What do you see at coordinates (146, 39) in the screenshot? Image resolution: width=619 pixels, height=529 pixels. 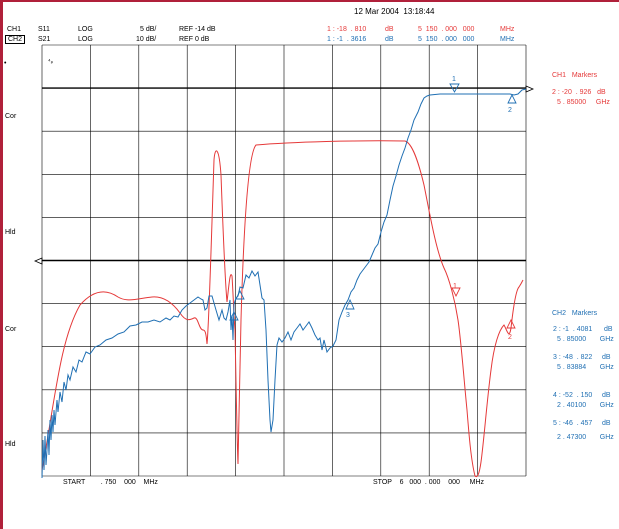 I see `ch2-scale: 10 dB/` at bounding box center [146, 39].